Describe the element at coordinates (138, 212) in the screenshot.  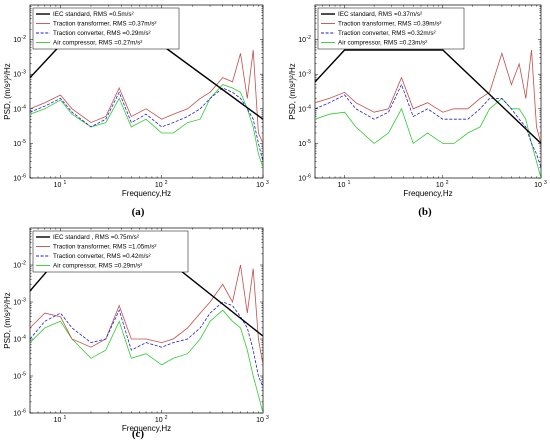
I see `panel-label: (a)` at that location.